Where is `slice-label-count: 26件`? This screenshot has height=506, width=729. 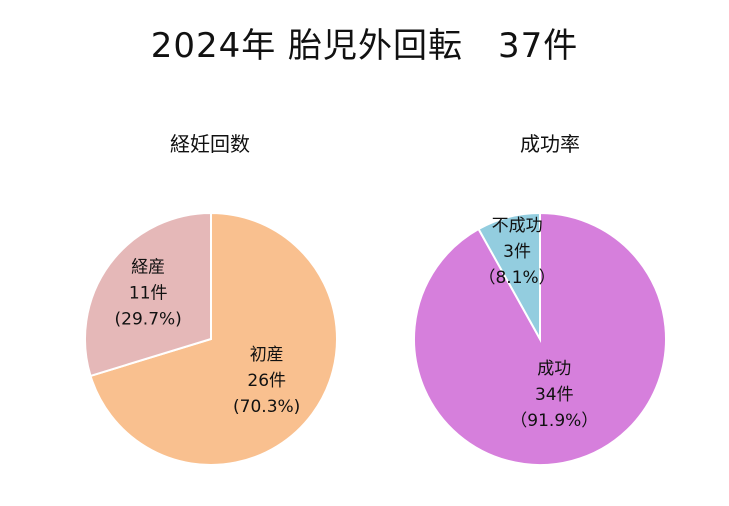
slice-label-count: 26件 is located at coordinates (266, 381).